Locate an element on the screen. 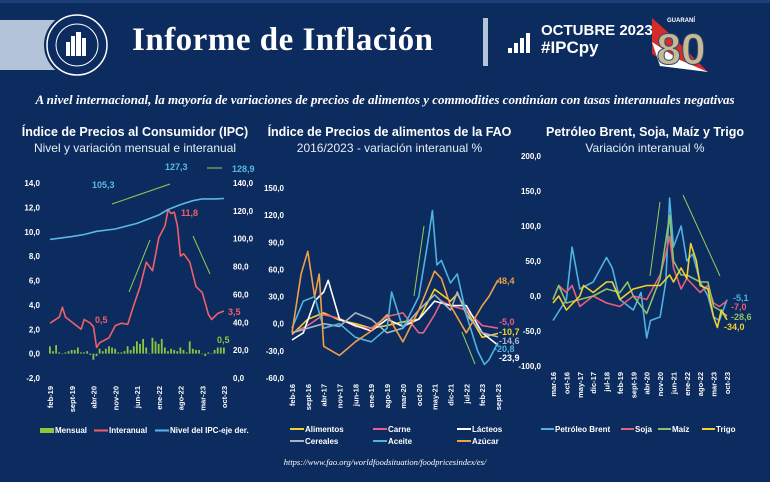  y-tick-label: 200,0 is located at coordinates (531, 156).